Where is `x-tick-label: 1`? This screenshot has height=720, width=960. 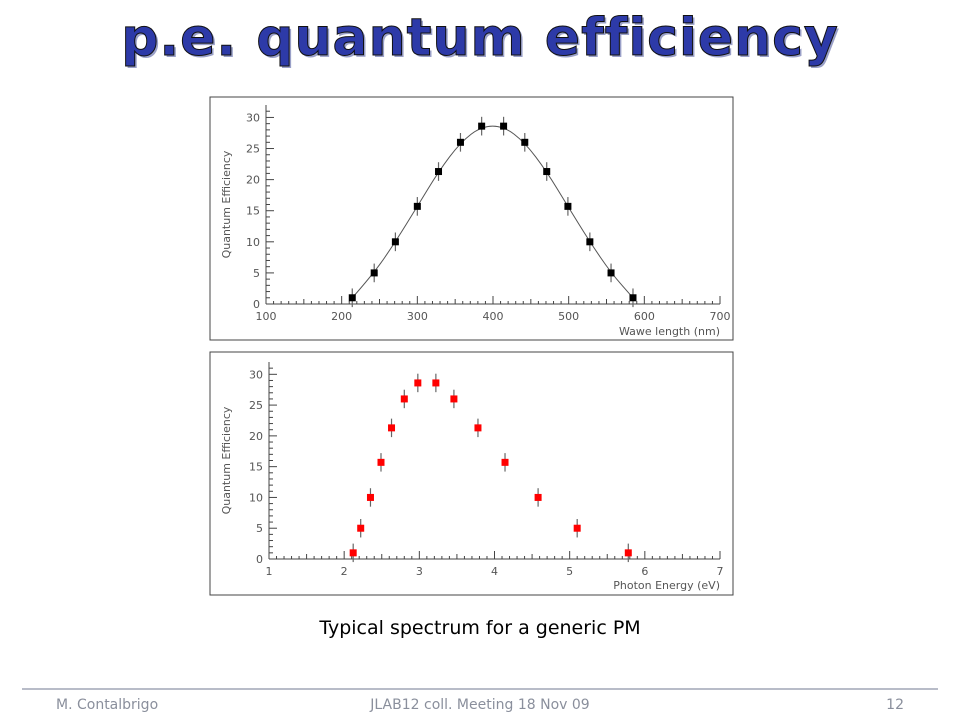
x-tick-label: 1 is located at coordinates (269, 571).